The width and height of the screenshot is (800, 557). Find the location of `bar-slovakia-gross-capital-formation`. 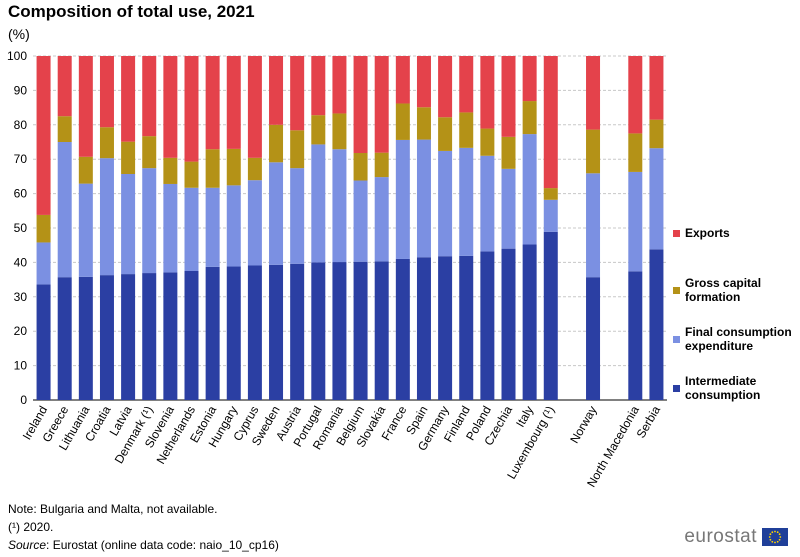

bar-slovakia-gross-capital-formation is located at coordinates (381, 165).